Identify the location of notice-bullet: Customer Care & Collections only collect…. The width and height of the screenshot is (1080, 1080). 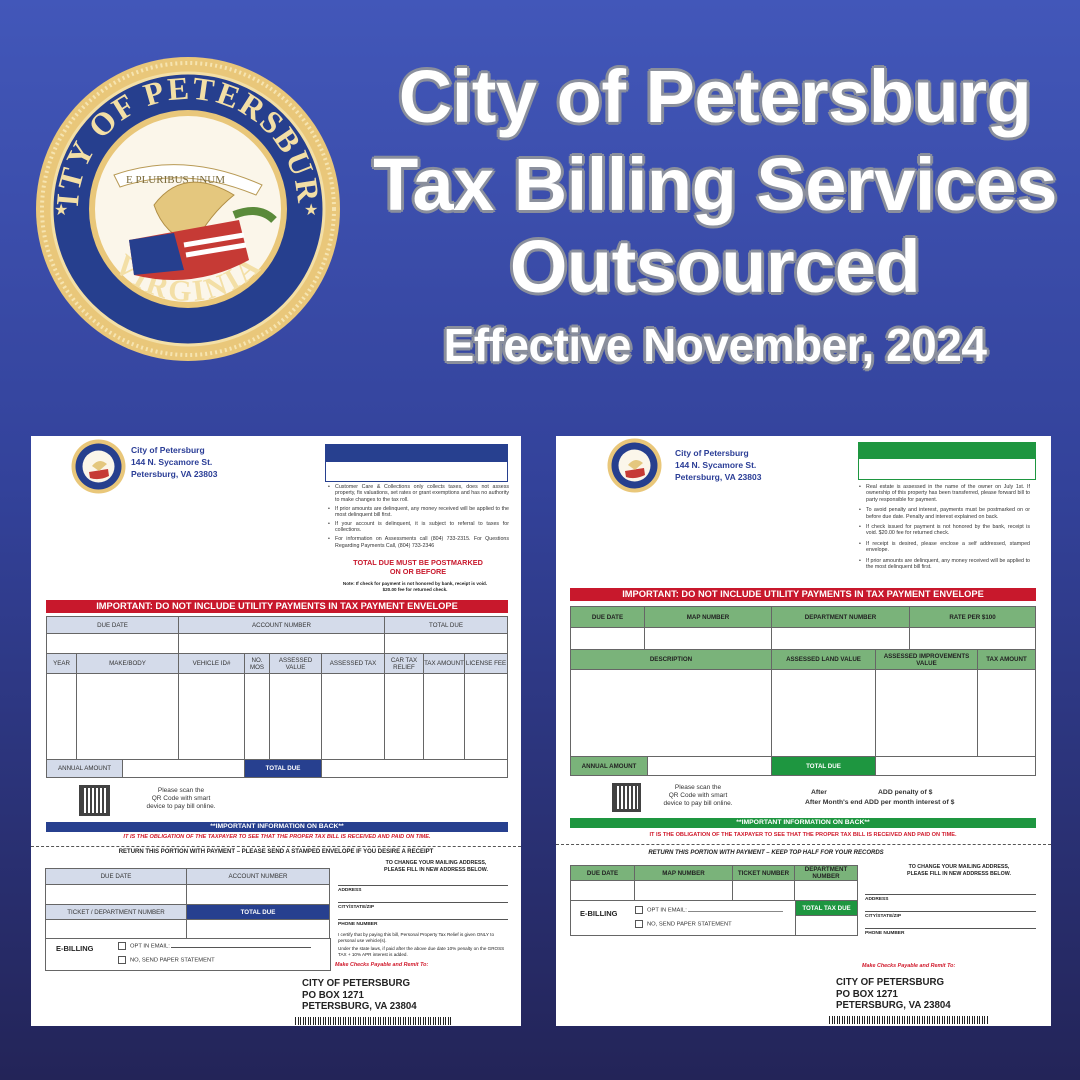
(418, 493).